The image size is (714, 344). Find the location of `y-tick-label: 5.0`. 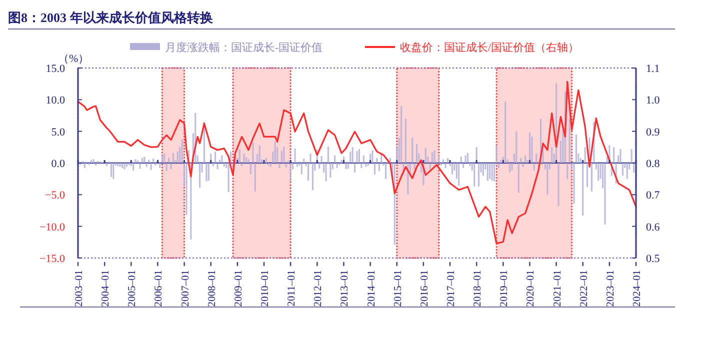

y-tick-label: 5.0 is located at coordinates (58, 132).